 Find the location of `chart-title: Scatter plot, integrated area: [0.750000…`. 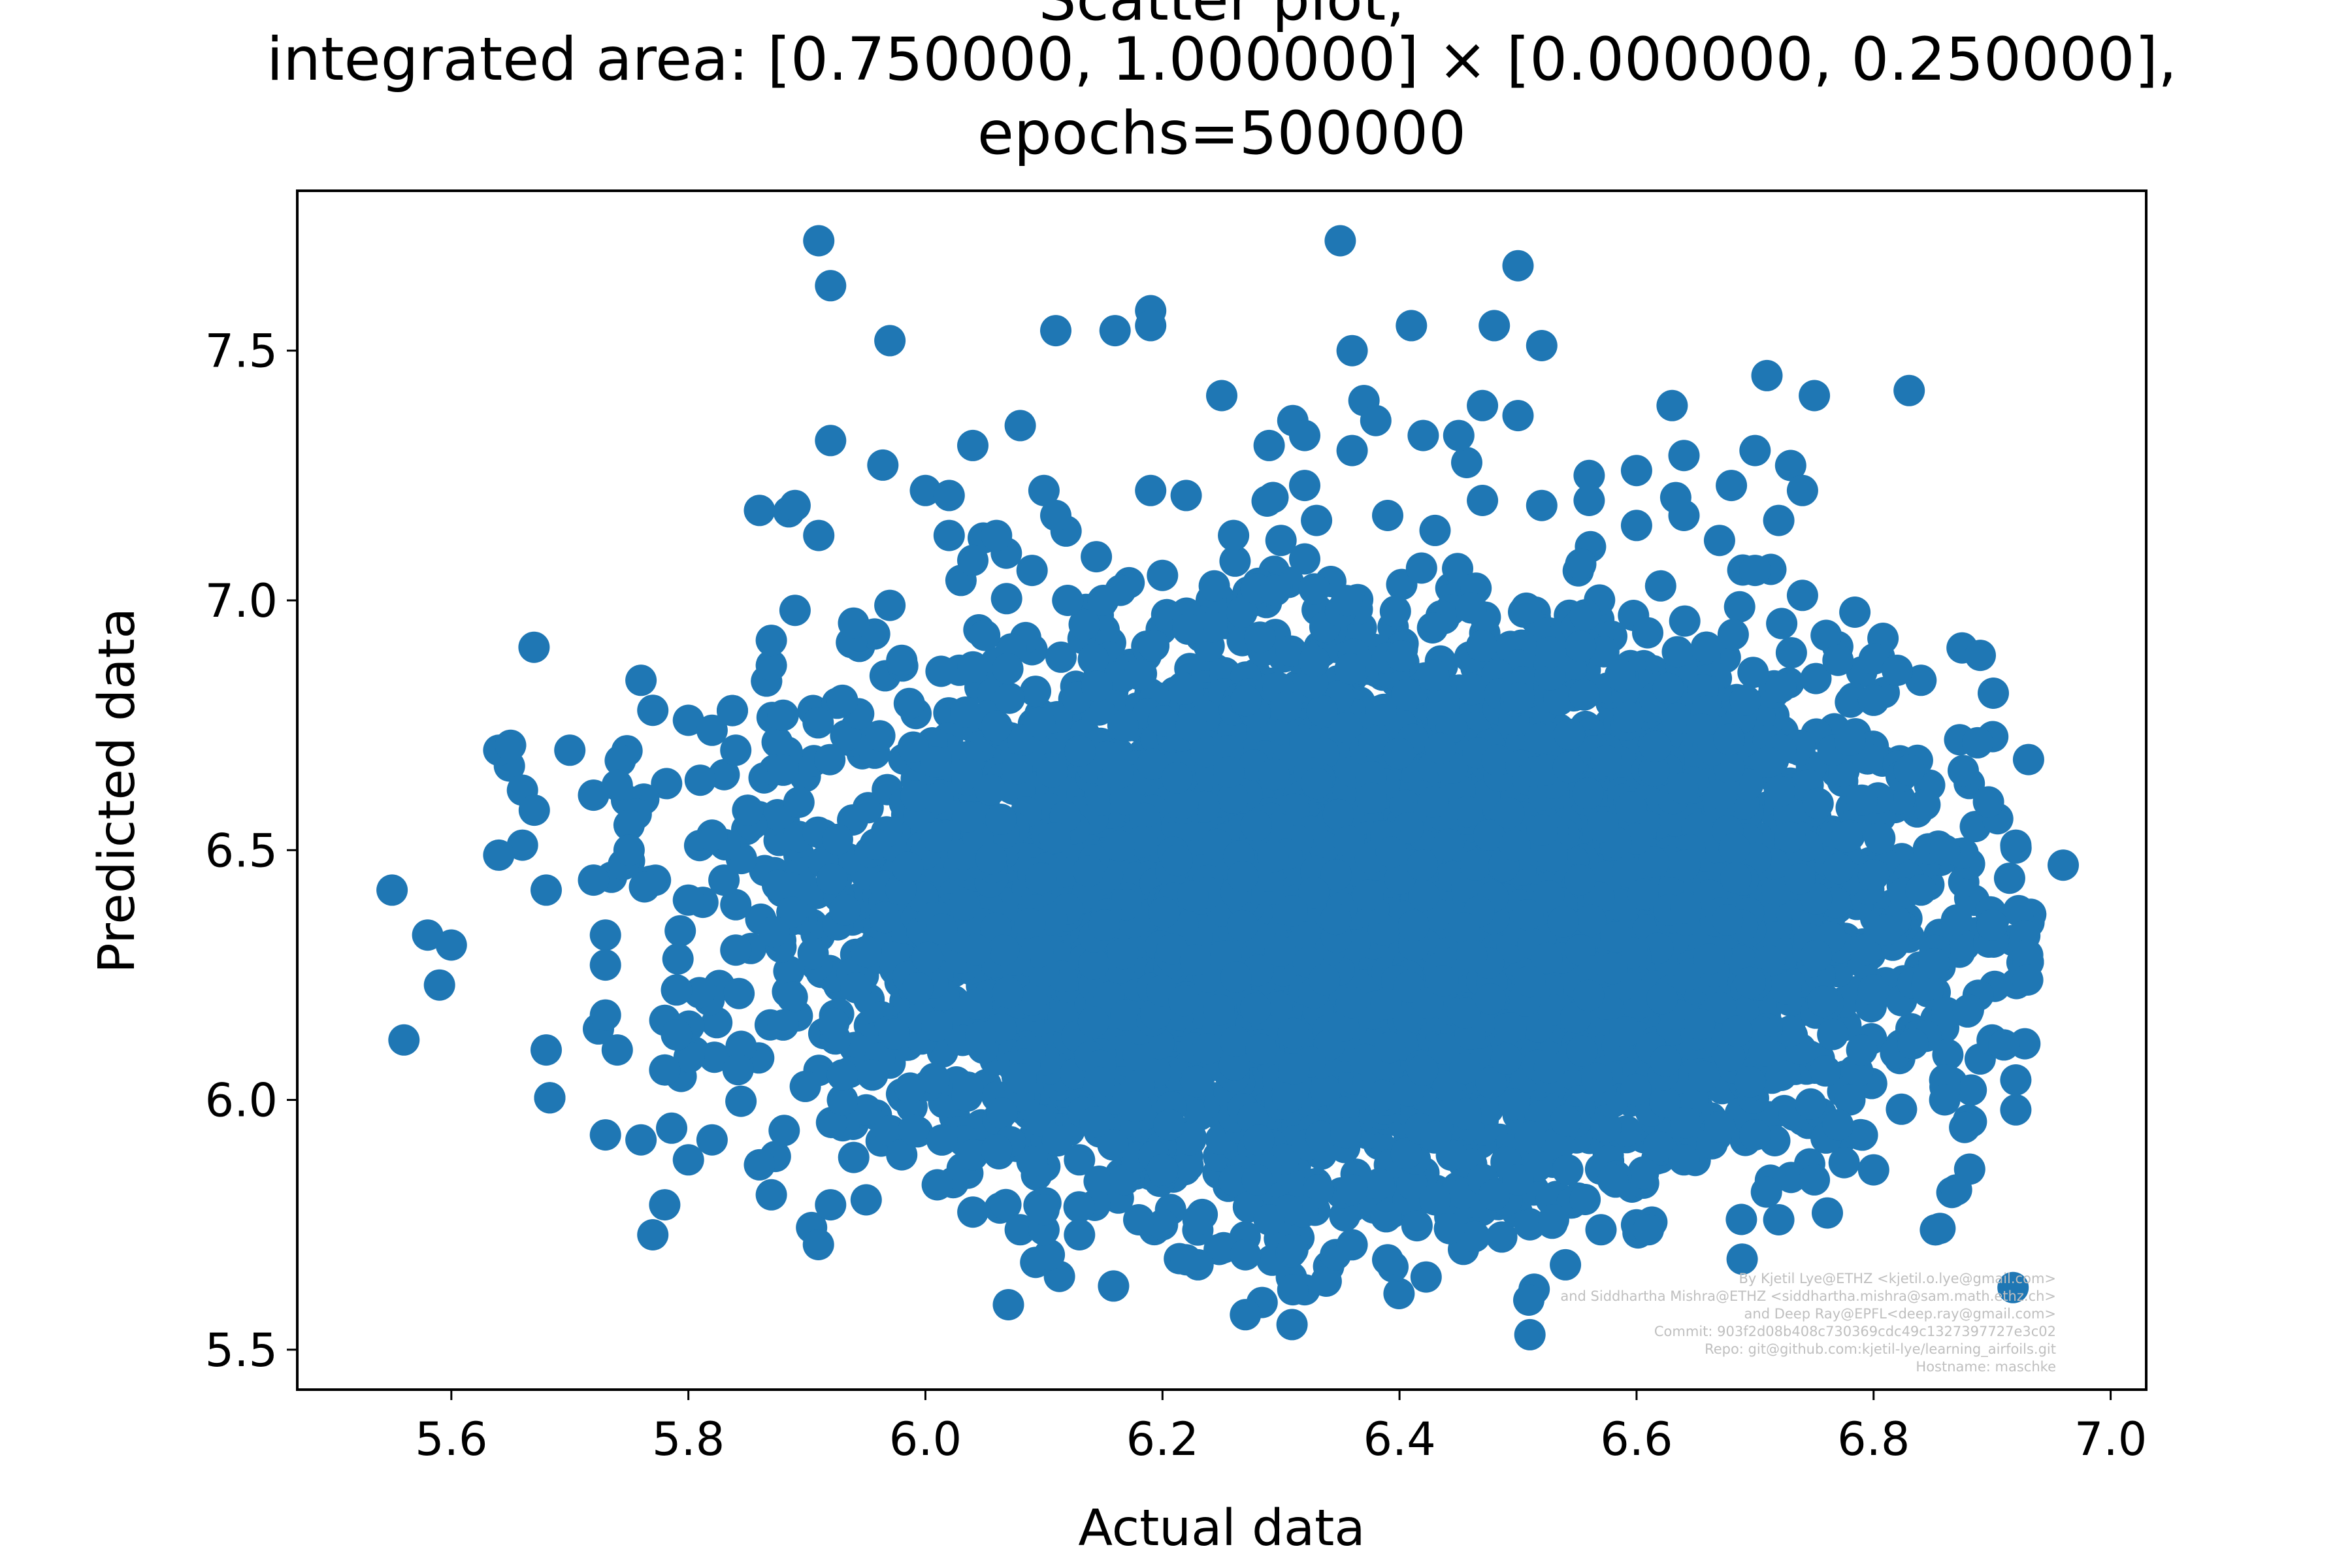

chart-title: Scatter plot, integrated area: [0.750000… is located at coordinates (1222, 84).